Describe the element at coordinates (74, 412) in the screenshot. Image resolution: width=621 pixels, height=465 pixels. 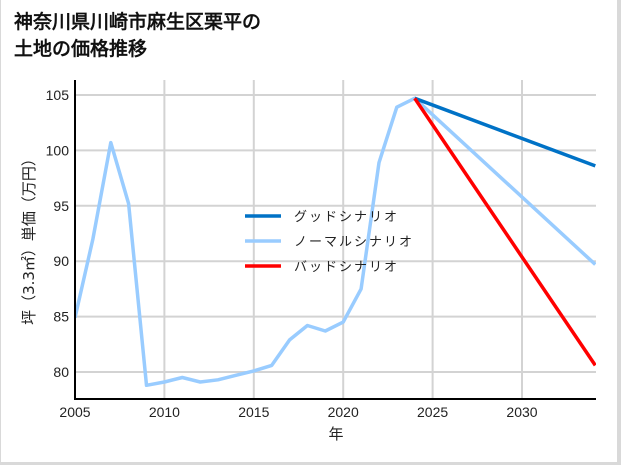
I see `x-tick-label: 2005` at that location.